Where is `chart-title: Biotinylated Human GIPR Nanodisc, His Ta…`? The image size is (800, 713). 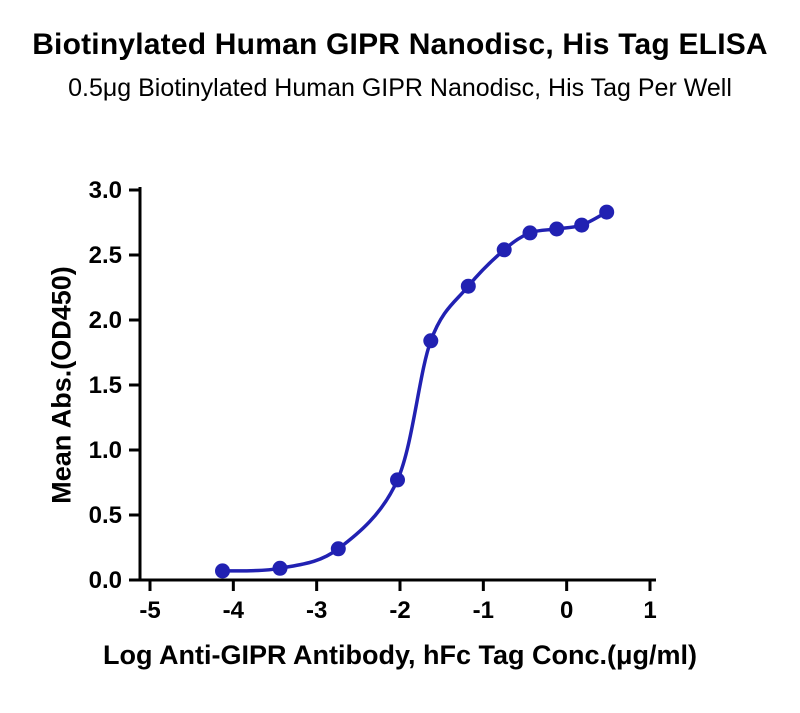 chart-title: Biotinylated Human GIPR Nanodisc, His Ta… is located at coordinates (400, 44).